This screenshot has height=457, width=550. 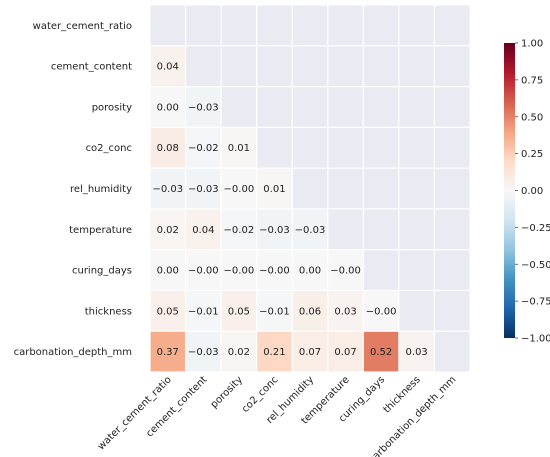 I want to click on cell-value-label: 0.04, so click(x=203, y=230).